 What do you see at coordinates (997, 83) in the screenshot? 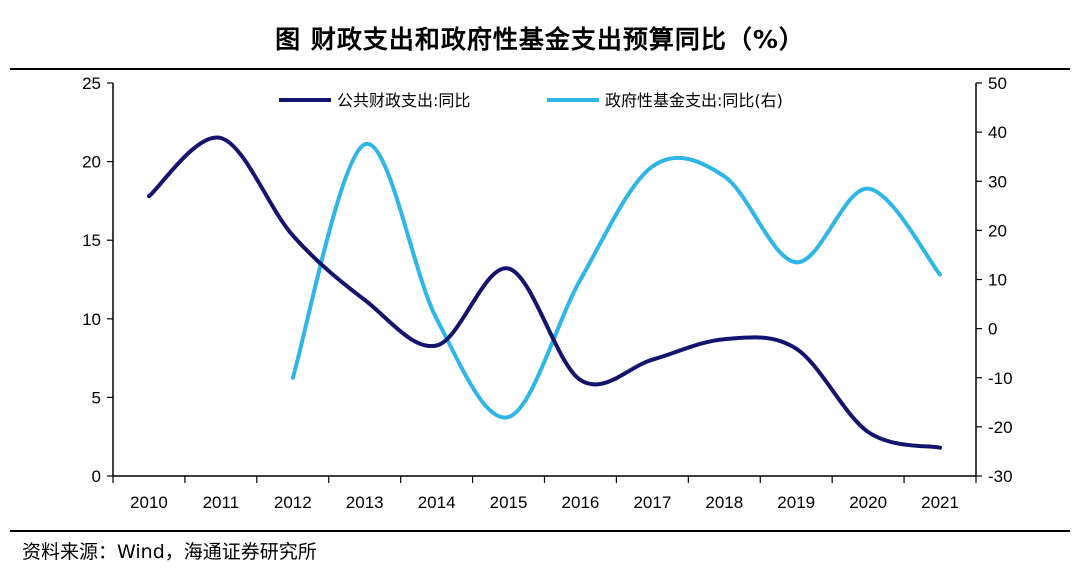
I see `right-tick-label: 50` at bounding box center [997, 83].